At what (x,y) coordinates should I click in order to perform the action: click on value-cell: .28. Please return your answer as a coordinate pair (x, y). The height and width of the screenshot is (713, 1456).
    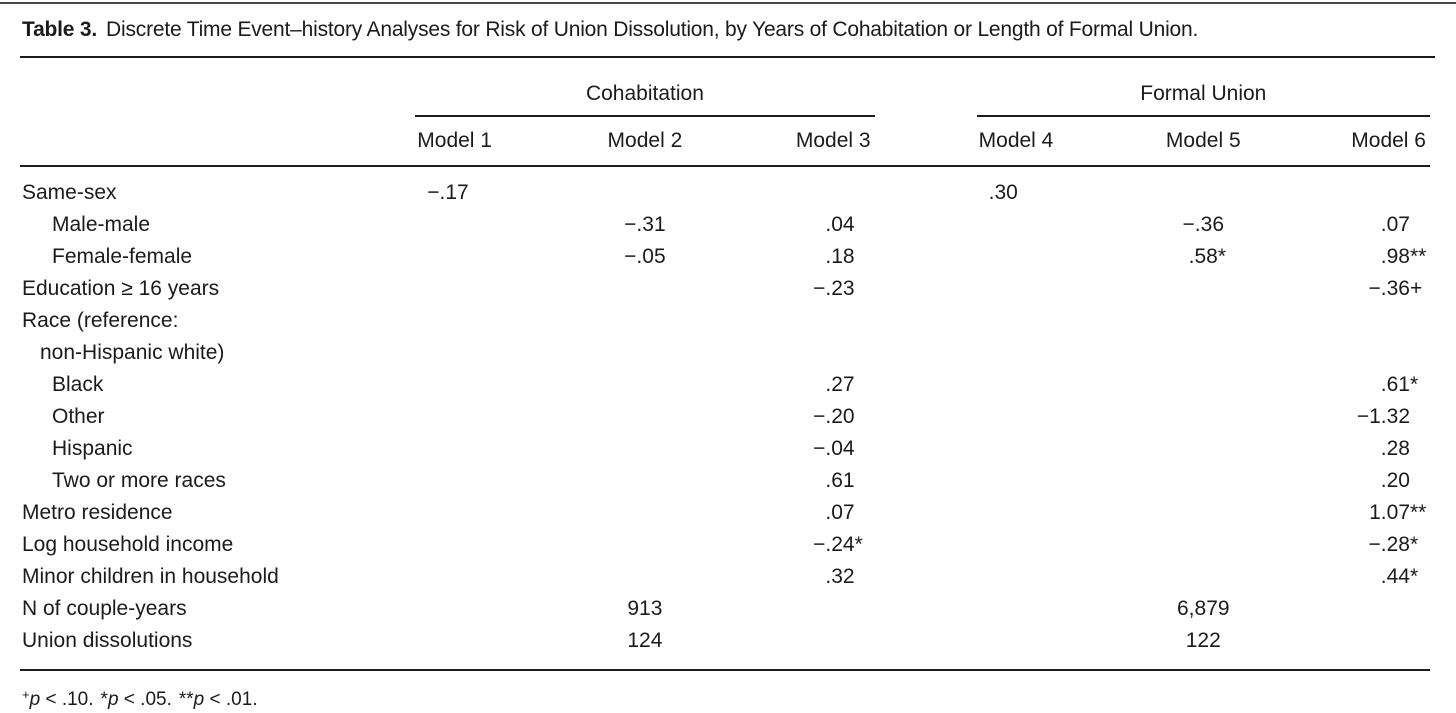
    Looking at the image, I should click on (1395, 448).